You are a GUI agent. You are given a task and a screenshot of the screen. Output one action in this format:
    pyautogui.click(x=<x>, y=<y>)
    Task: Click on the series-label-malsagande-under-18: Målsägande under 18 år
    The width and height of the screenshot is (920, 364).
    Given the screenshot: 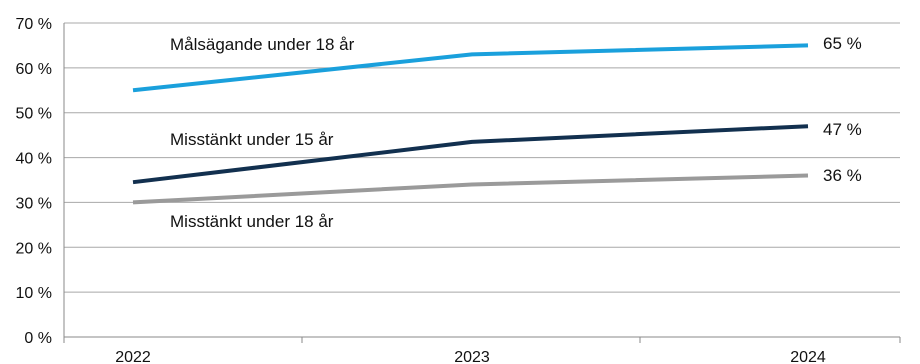 What is the action you would take?
    pyautogui.click(x=262, y=44)
    